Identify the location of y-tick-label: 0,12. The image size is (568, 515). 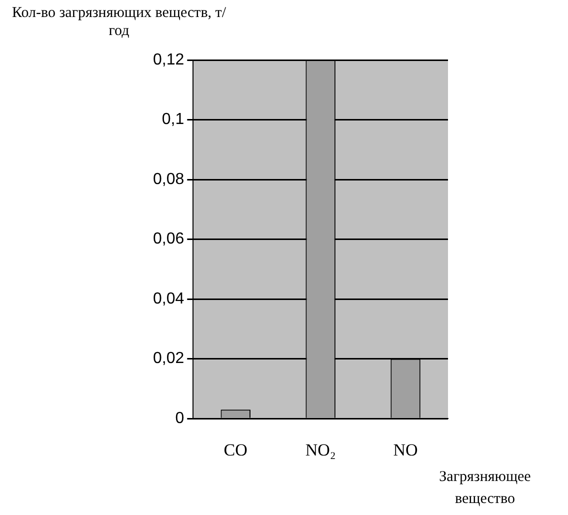
(168, 59).